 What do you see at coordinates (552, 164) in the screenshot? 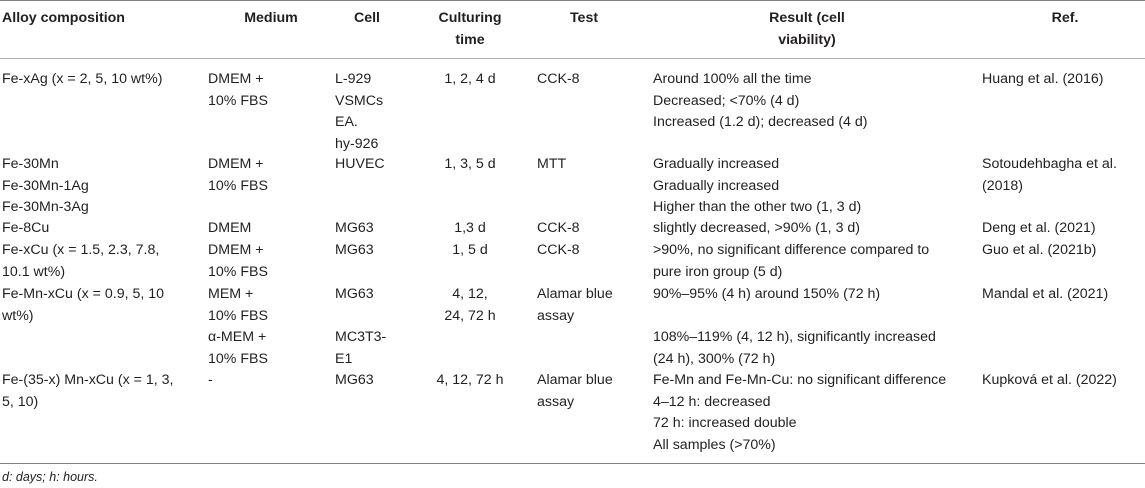
I see `row-2-test-cell: MTT` at bounding box center [552, 164].